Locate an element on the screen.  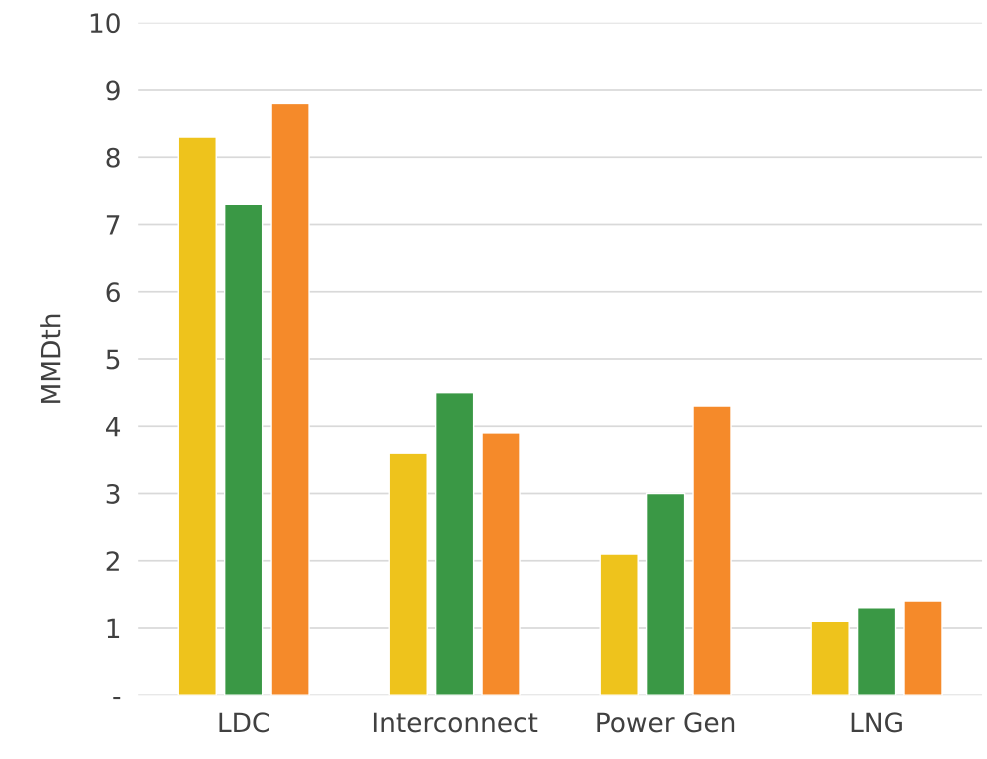
y-tick-label: 4 is located at coordinates (113, 426).